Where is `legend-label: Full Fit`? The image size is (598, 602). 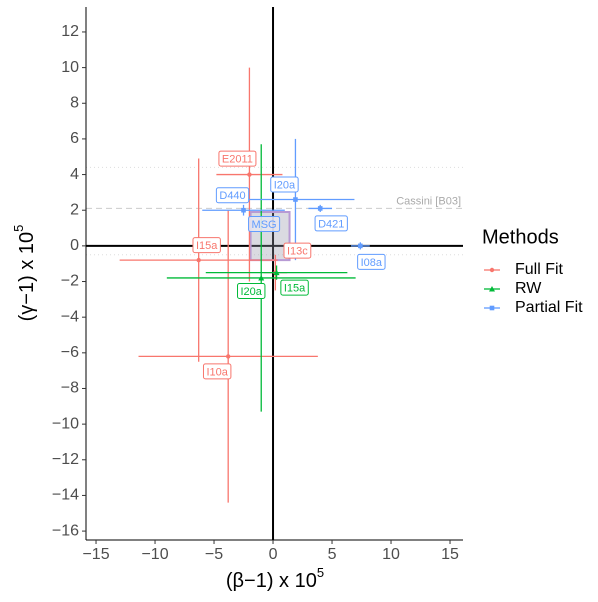
legend-label: Full Fit is located at coordinates (539, 269).